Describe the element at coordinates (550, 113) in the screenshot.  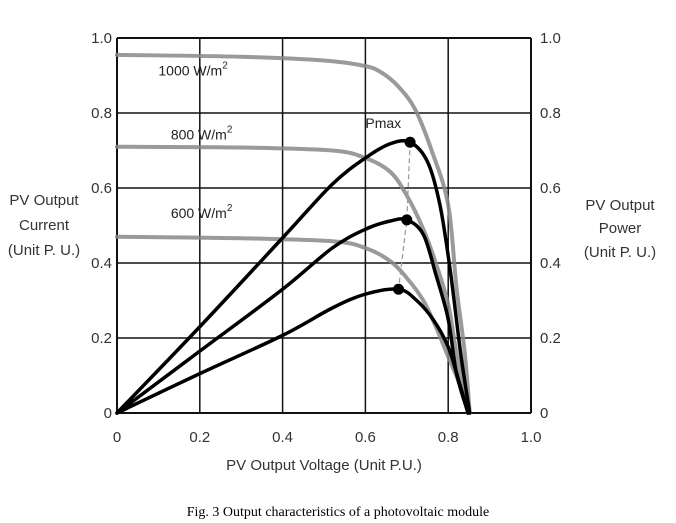
I see `right-y-tick-label: 0.8` at that location.